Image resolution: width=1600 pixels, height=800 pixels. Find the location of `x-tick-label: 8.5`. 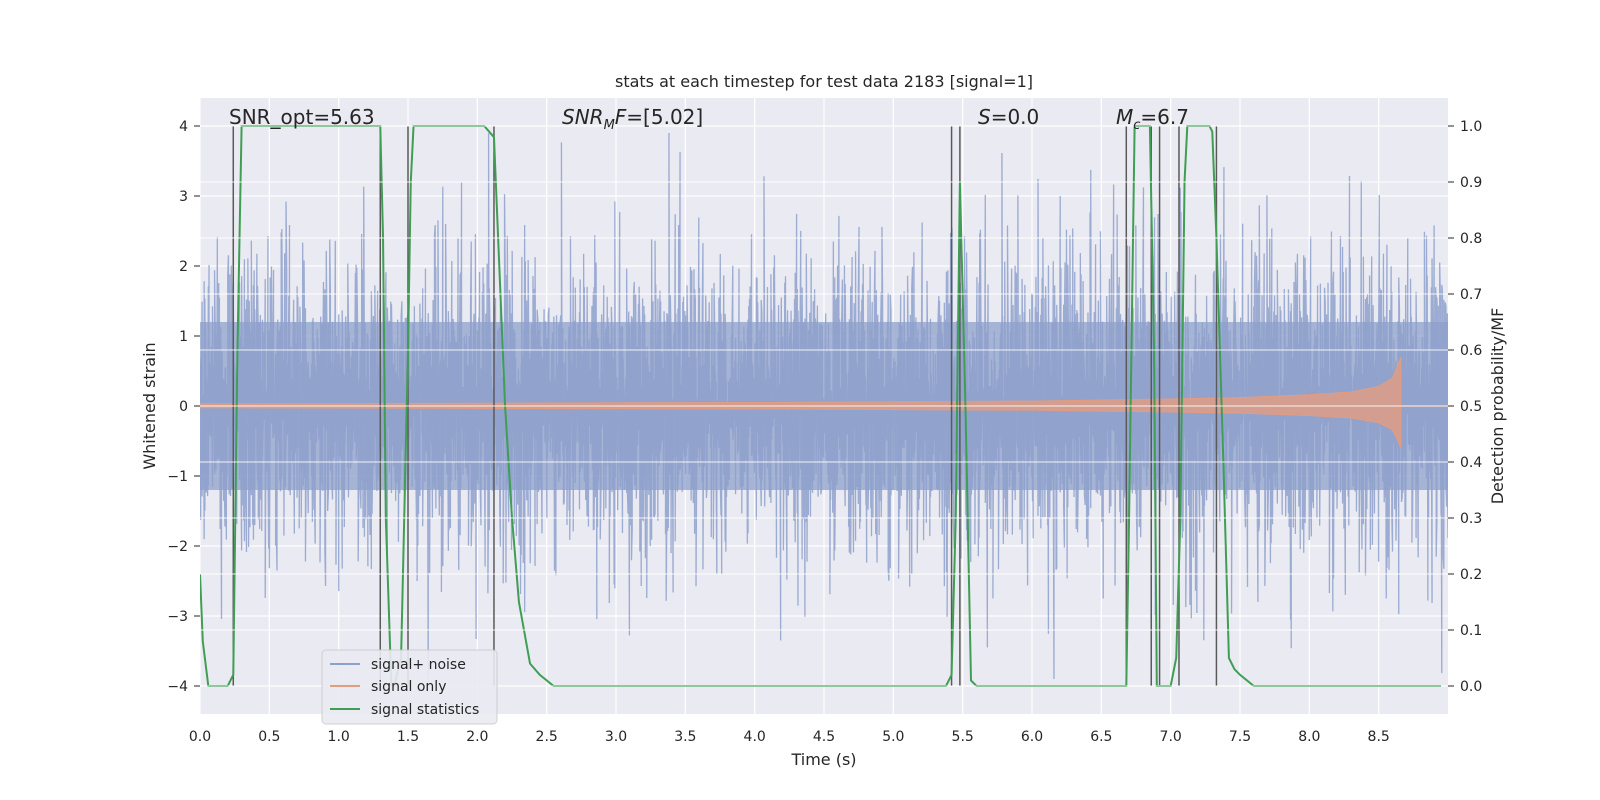

x-tick-label: 8.5 is located at coordinates (1379, 737).